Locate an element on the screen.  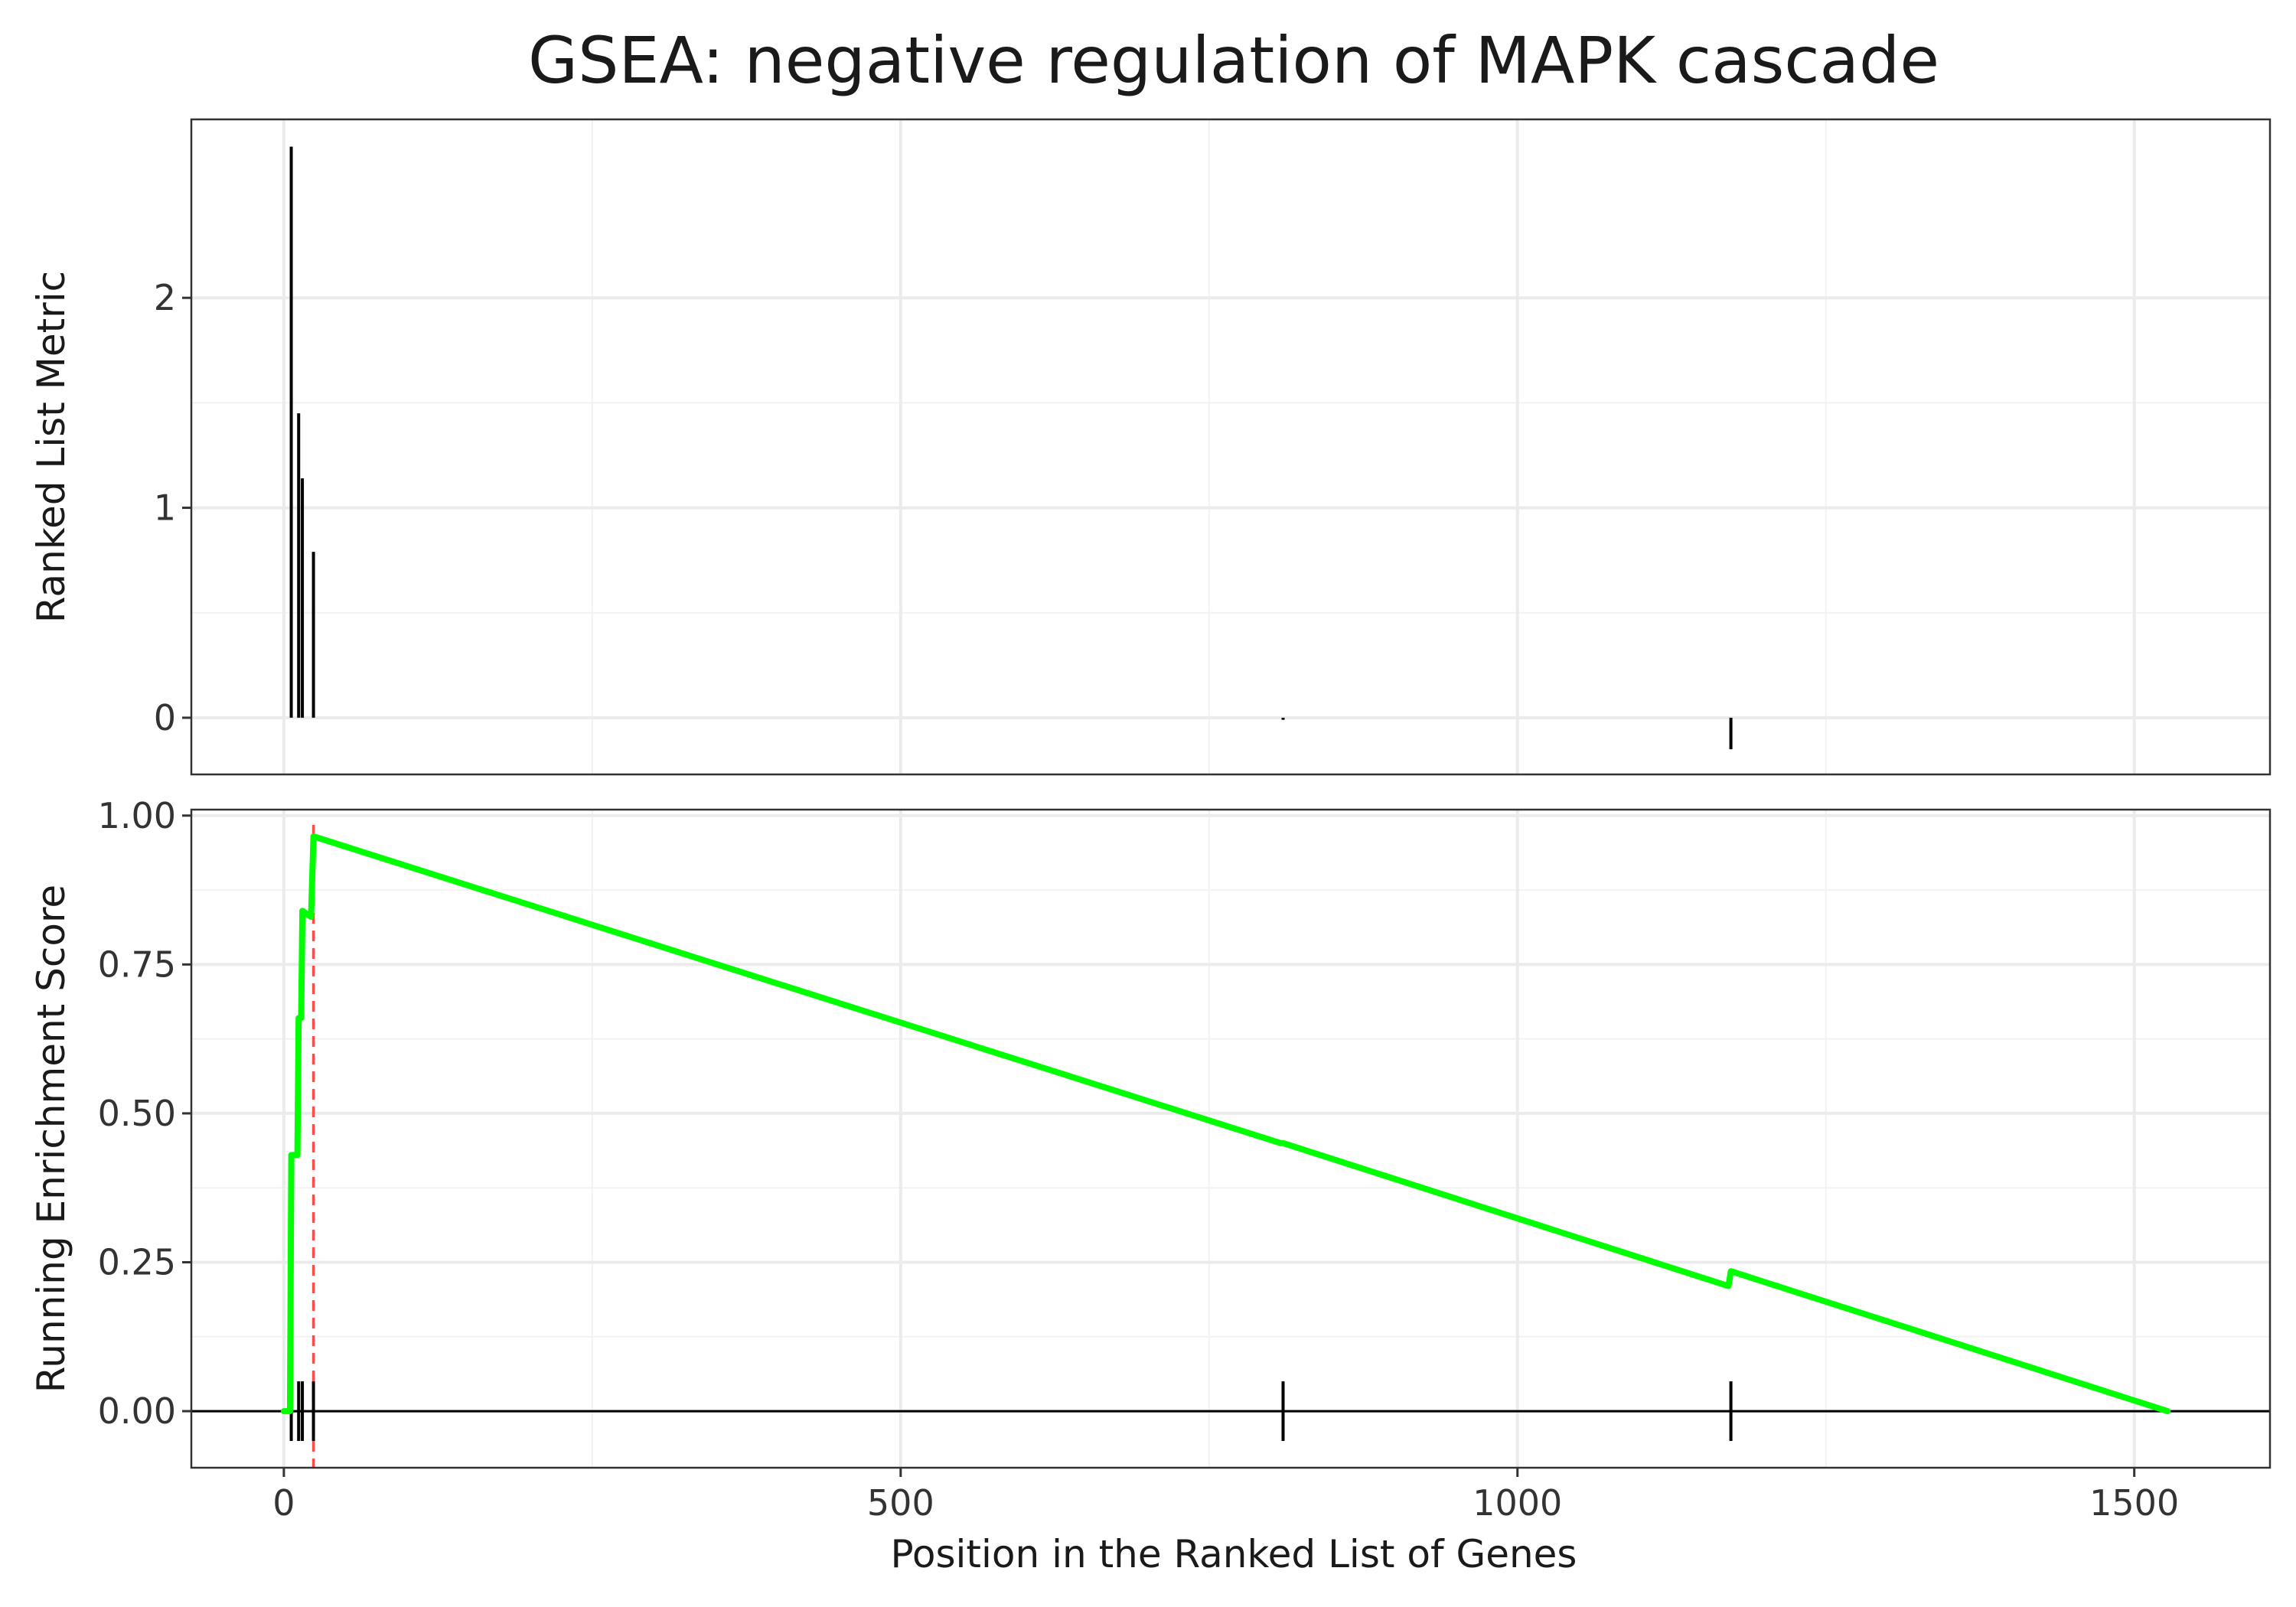
y-tick-label: 0.75 is located at coordinates (137, 964).